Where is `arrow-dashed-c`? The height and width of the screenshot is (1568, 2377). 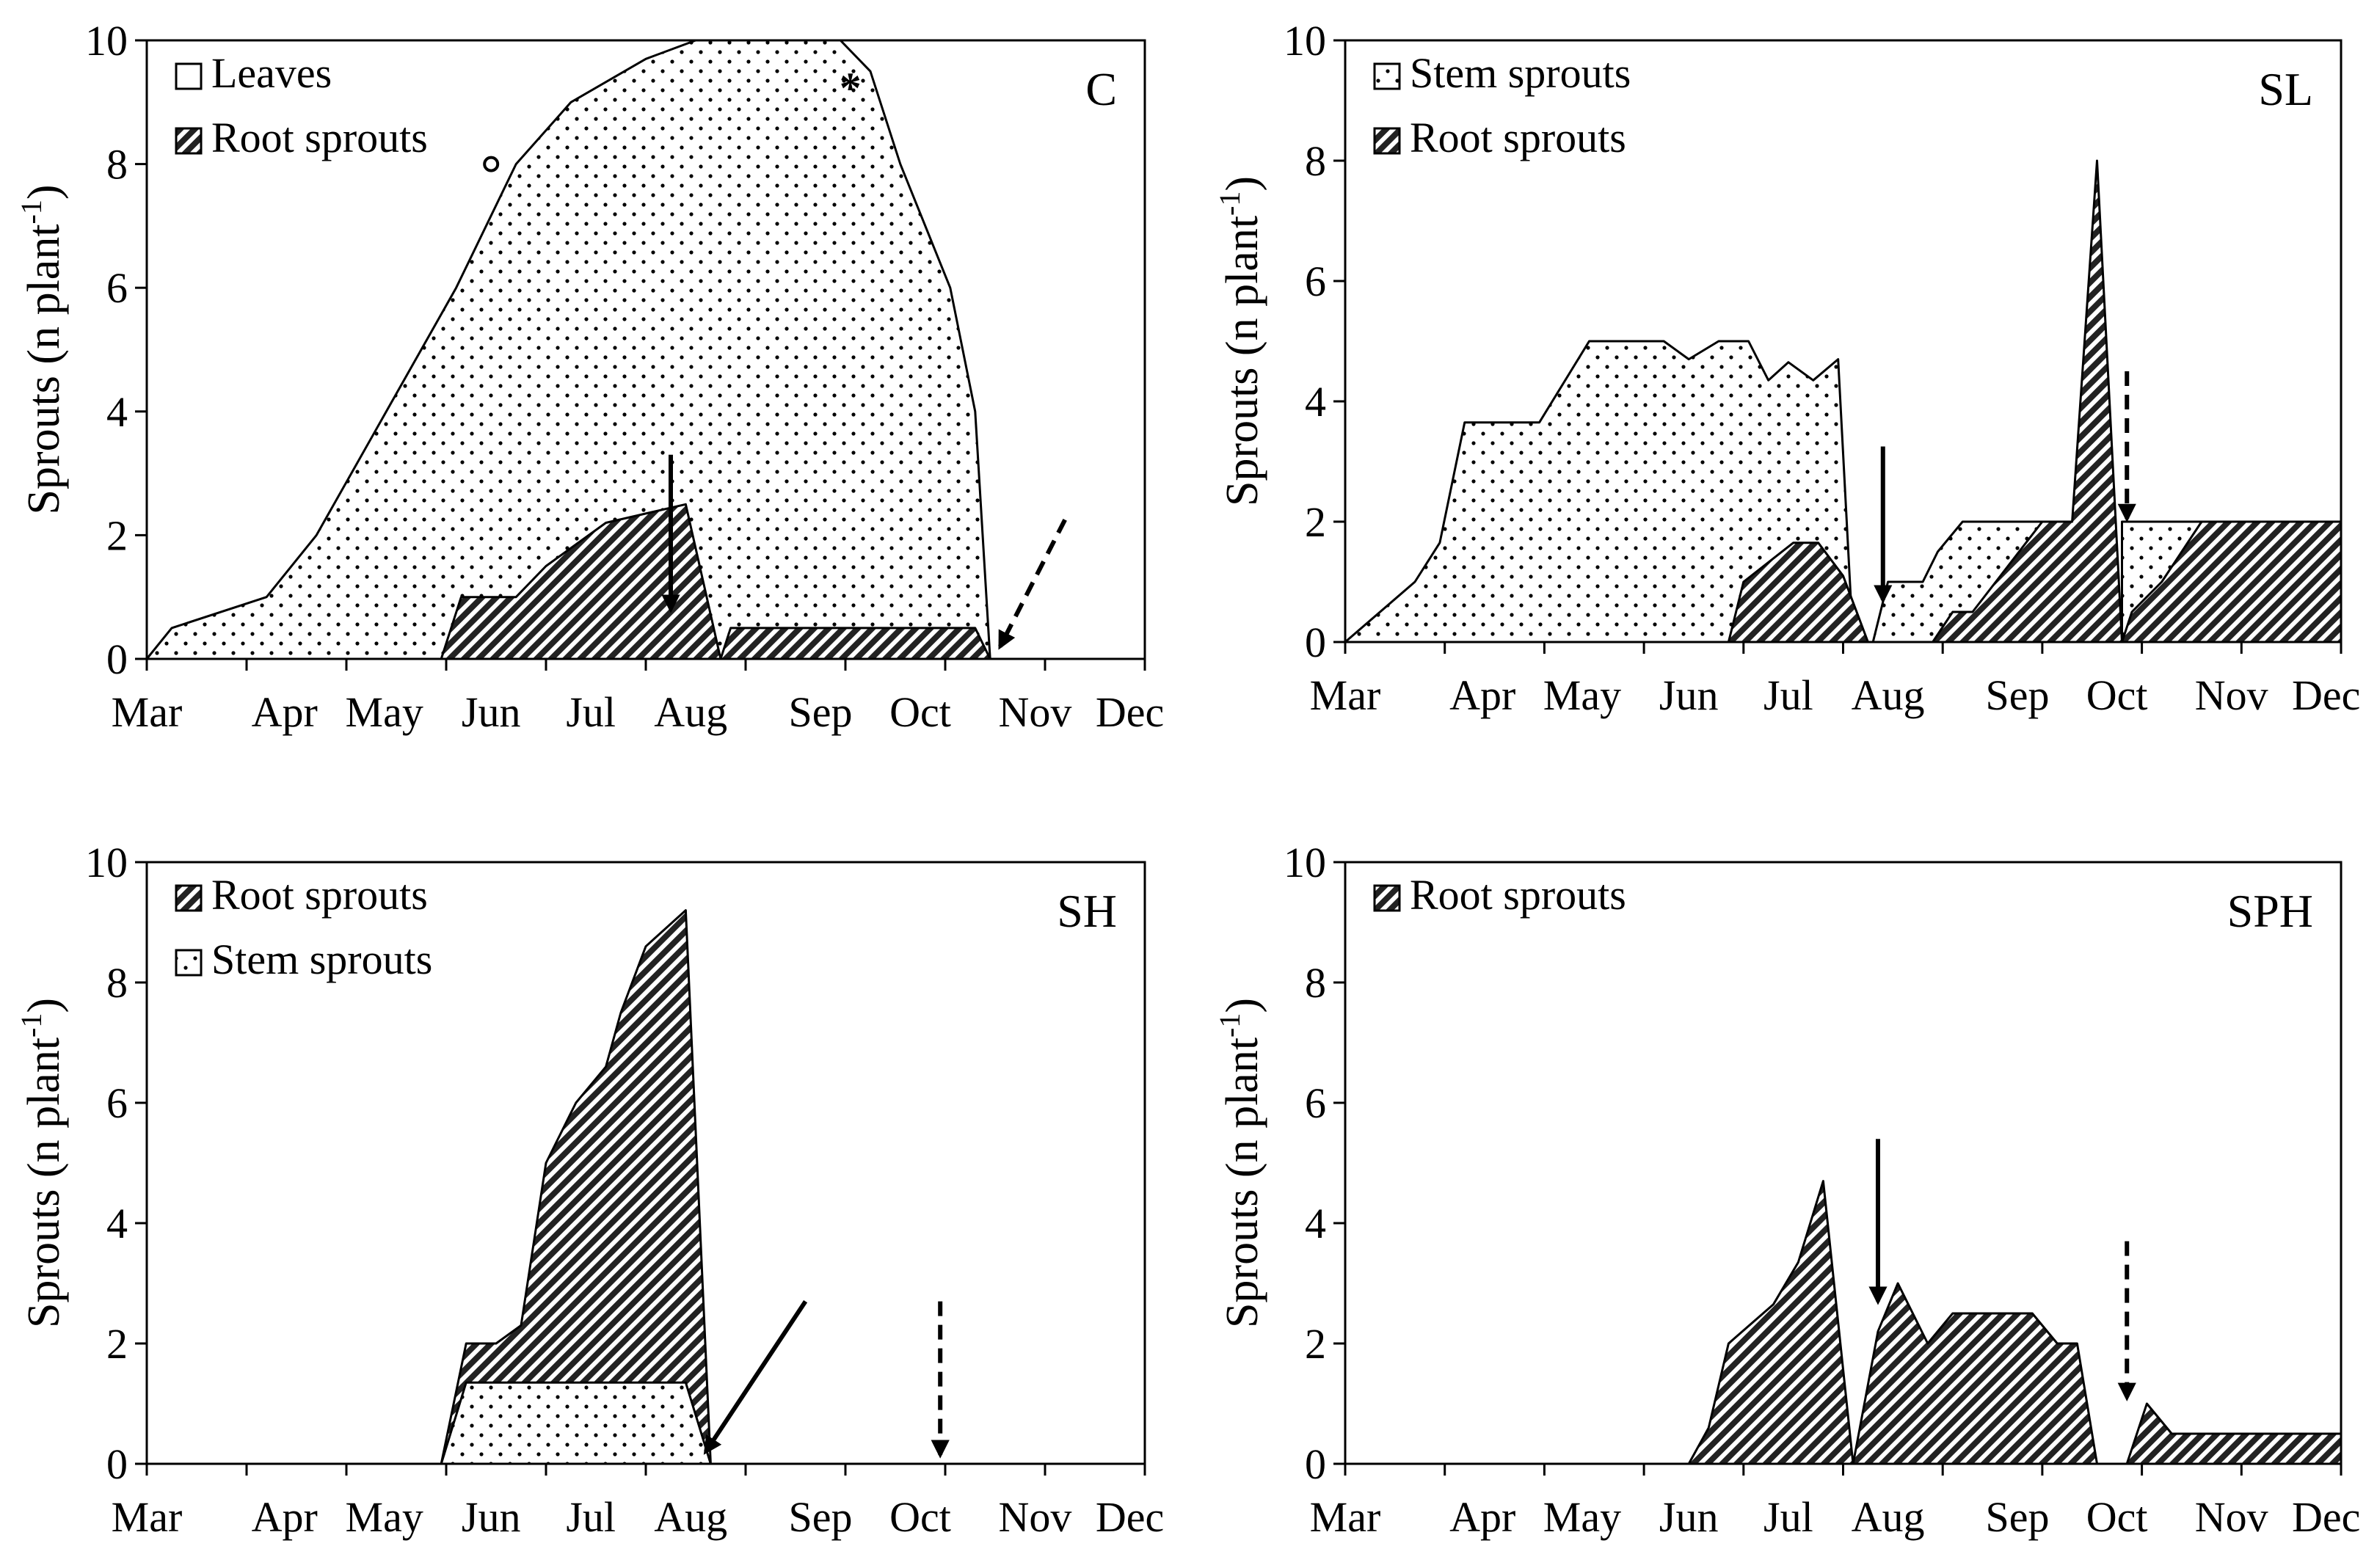
arrow-dashed-c is located at coordinates (1032, 584).